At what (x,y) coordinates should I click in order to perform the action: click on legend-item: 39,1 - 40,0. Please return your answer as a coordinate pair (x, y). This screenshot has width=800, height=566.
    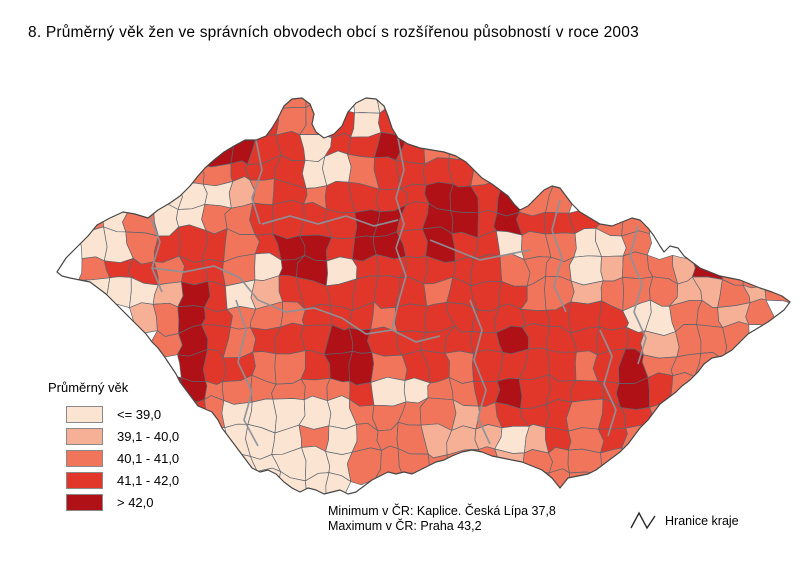
    Looking at the image, I should click on (112, 436).